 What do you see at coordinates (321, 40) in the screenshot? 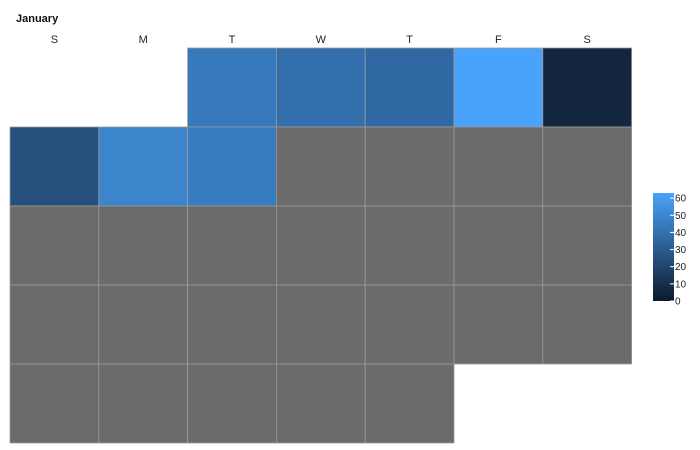
I see `weekday-label: W` at bounding box center [321, 40].